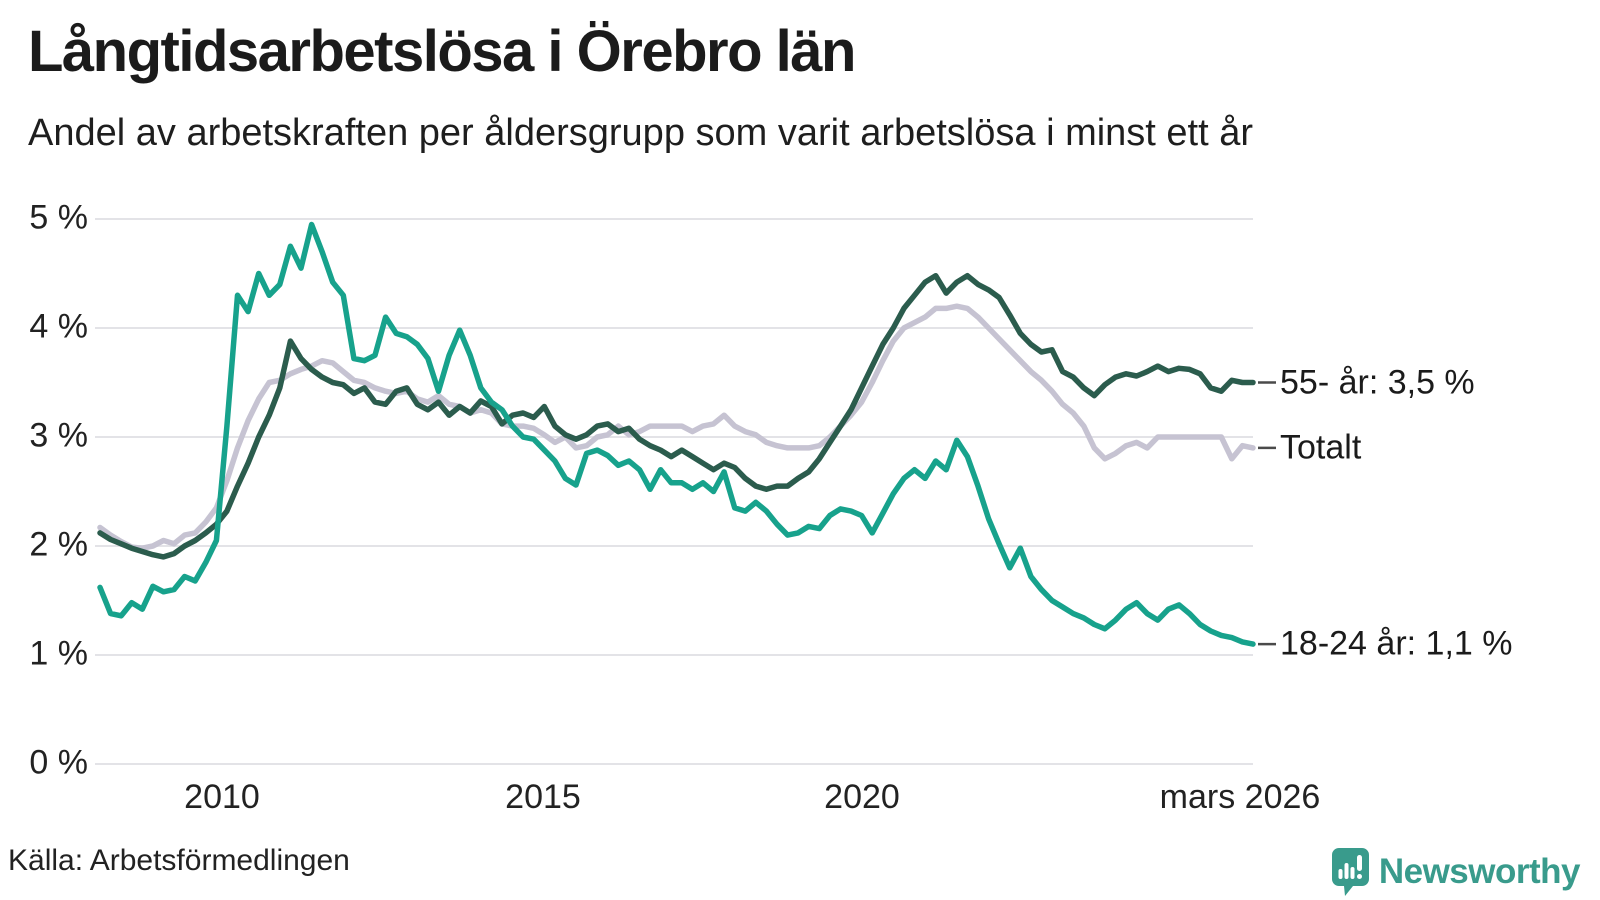  Describe the element at coordinates (222, 797) in the screenshot. I see `x-tick-label-2010: 2010` at that location.